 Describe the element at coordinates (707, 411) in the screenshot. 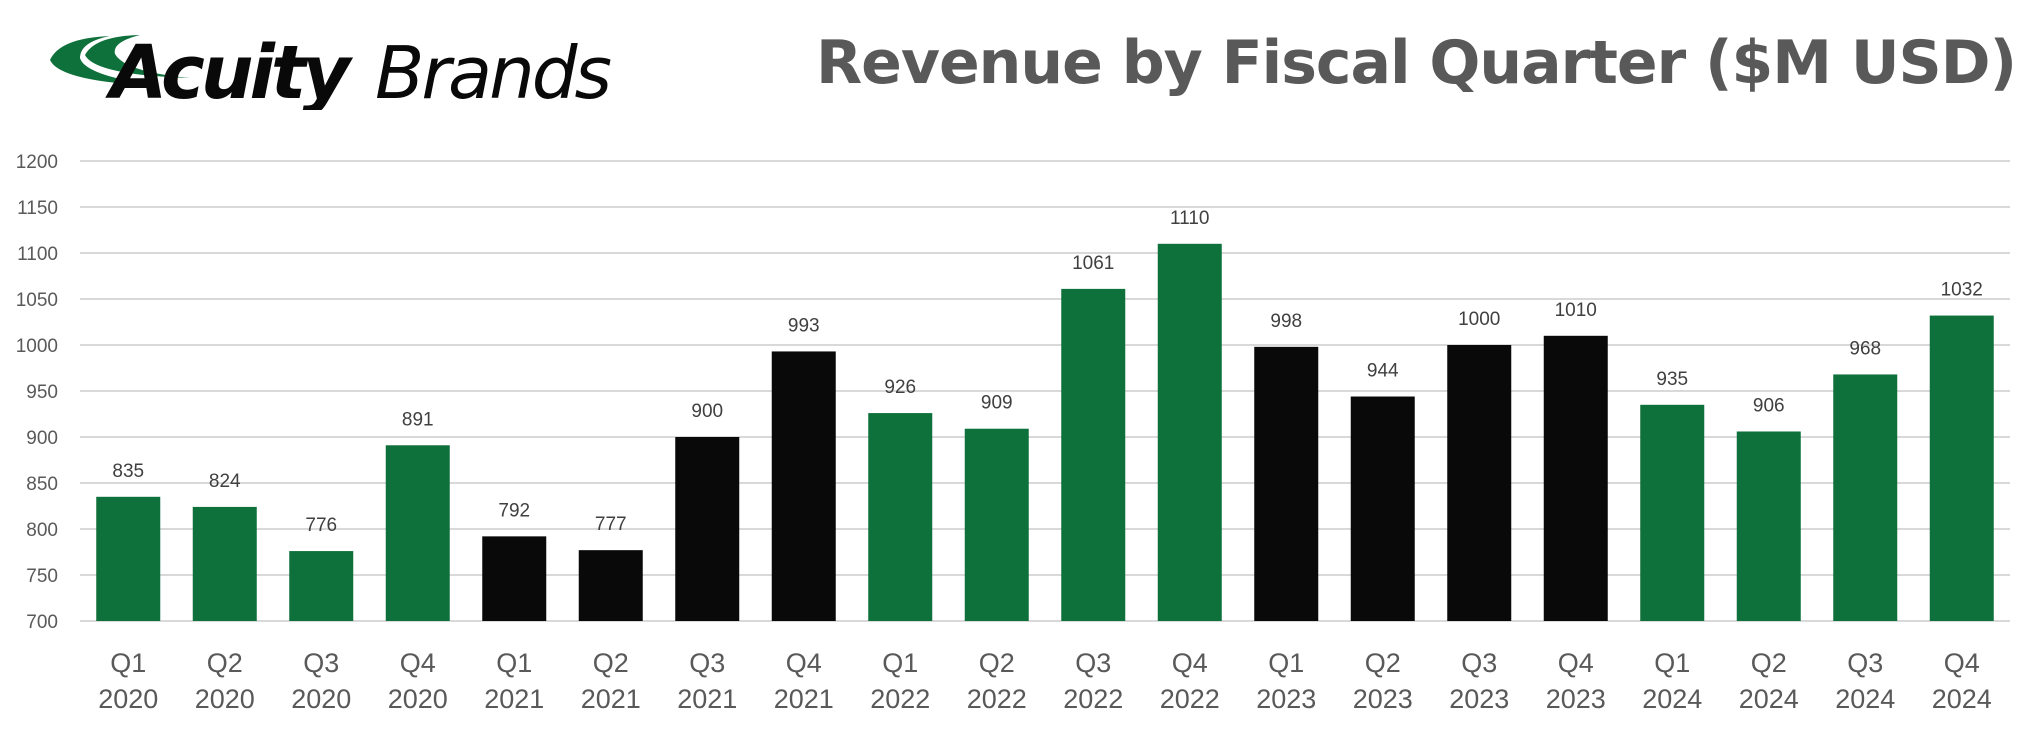

I see `data-label: 900` at that location.